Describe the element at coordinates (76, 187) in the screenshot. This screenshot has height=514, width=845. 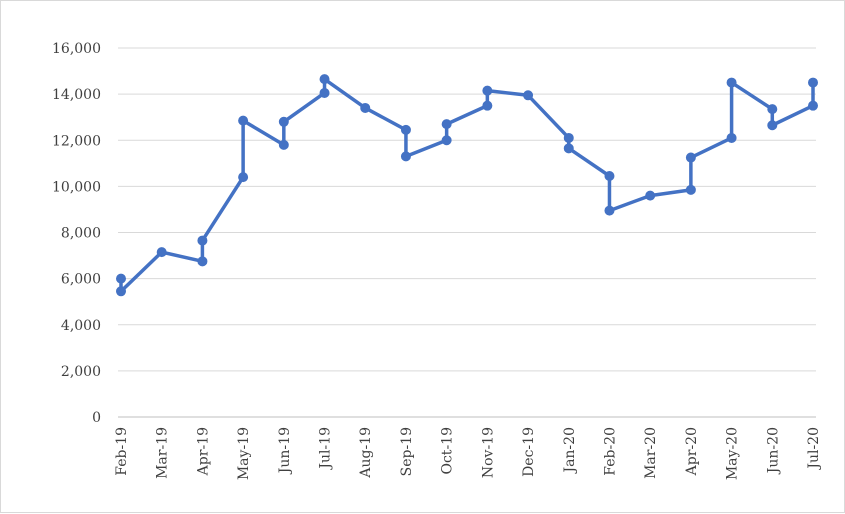
I see `y-tick-label: 10,000` at that location.